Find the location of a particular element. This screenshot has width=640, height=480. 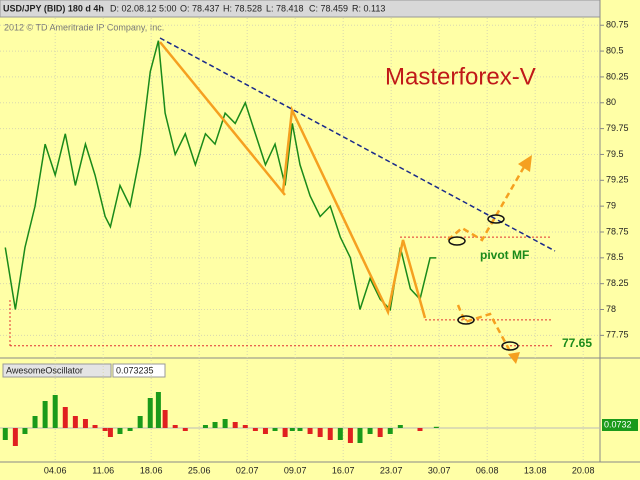

x-tick-label: 11.06 is located at coordinates (103, 470).